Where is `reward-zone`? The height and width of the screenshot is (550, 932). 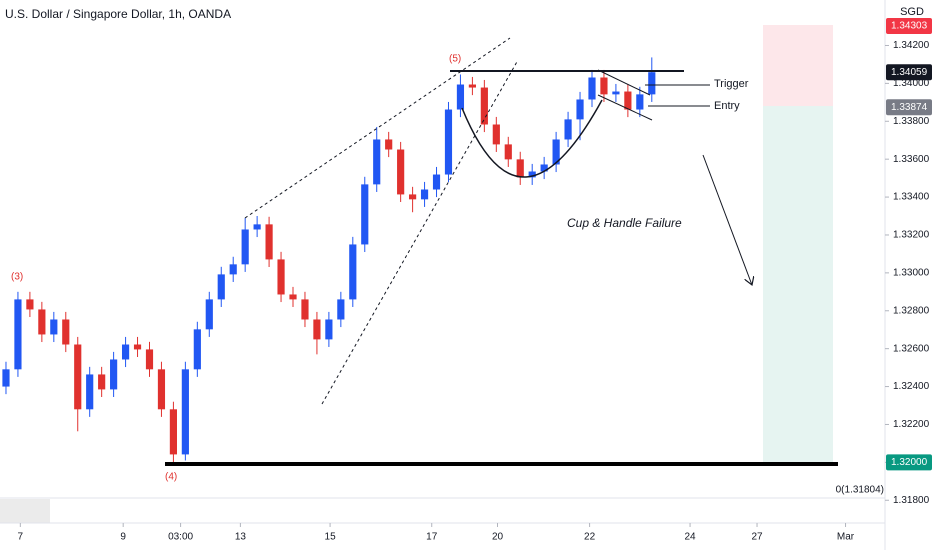 reward-zone is located at coordinates (798, 285).